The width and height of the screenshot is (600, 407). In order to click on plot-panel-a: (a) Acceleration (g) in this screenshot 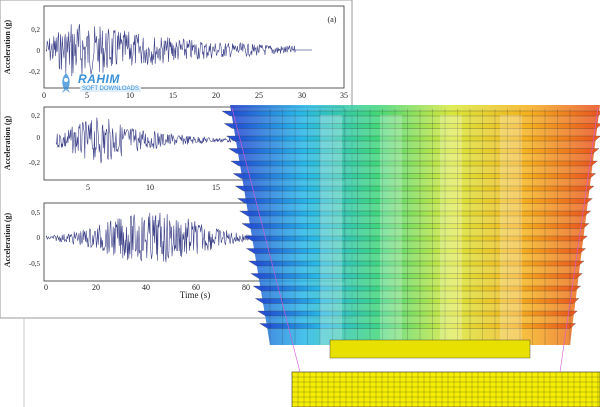, I will do `click(174, 47)`.